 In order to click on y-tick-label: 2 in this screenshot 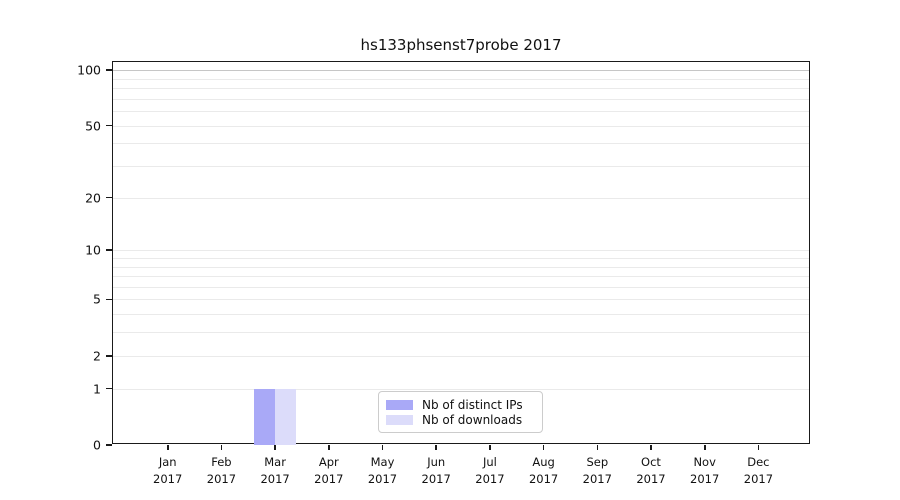, I will do `click(97, 356)`.